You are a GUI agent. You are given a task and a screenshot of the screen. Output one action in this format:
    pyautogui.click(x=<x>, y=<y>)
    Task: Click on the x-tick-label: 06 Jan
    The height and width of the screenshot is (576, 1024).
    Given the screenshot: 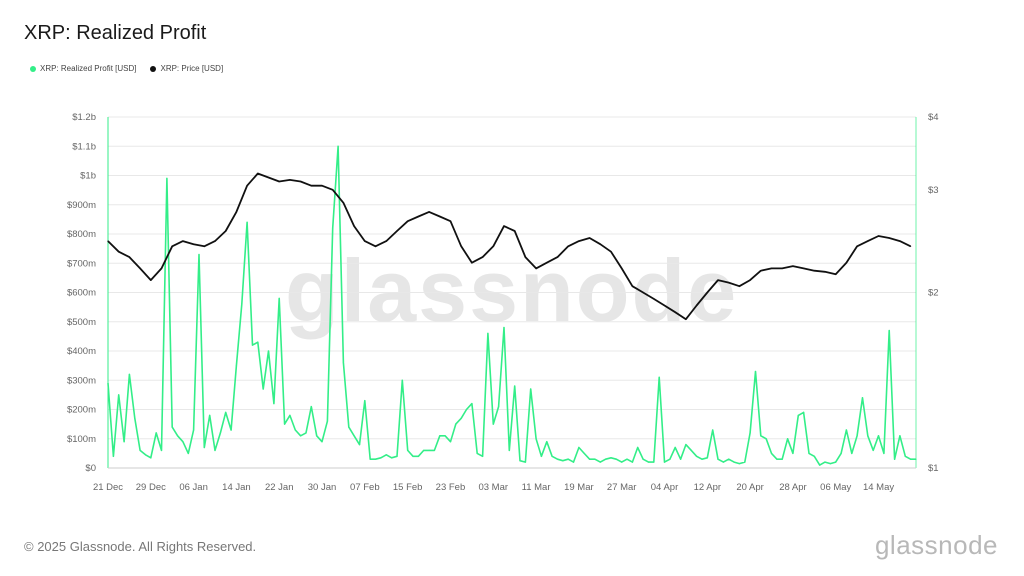 What is the action you would take?
    pyautogui.click(x=193, y=487)
    